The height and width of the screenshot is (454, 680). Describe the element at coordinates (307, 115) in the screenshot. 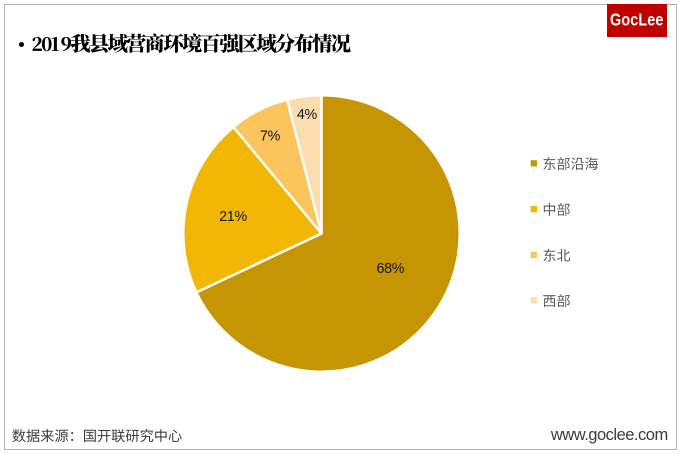

I see `svg-text: 4%` at that location.